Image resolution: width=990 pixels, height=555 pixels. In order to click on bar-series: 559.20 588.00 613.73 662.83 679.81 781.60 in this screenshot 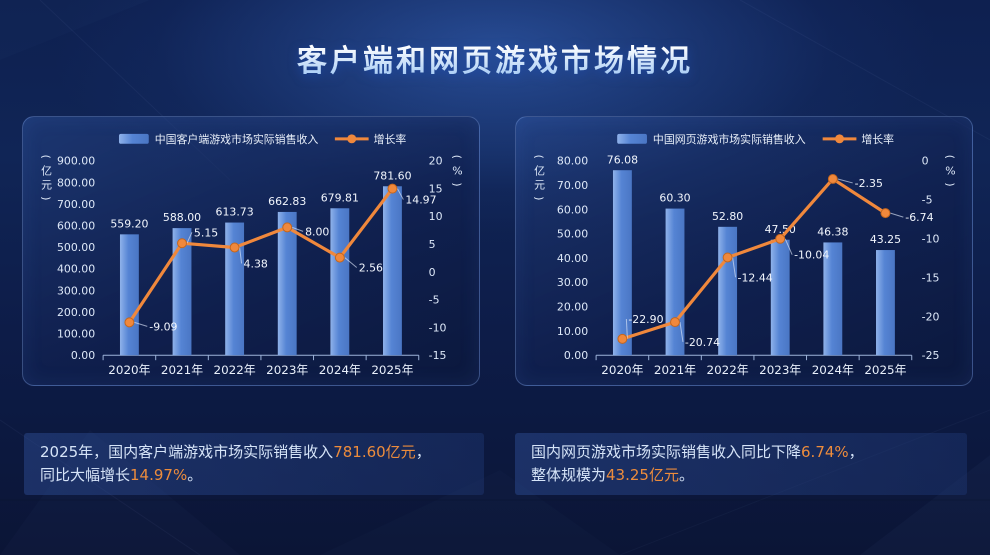, I will do `click(261, 262)`.